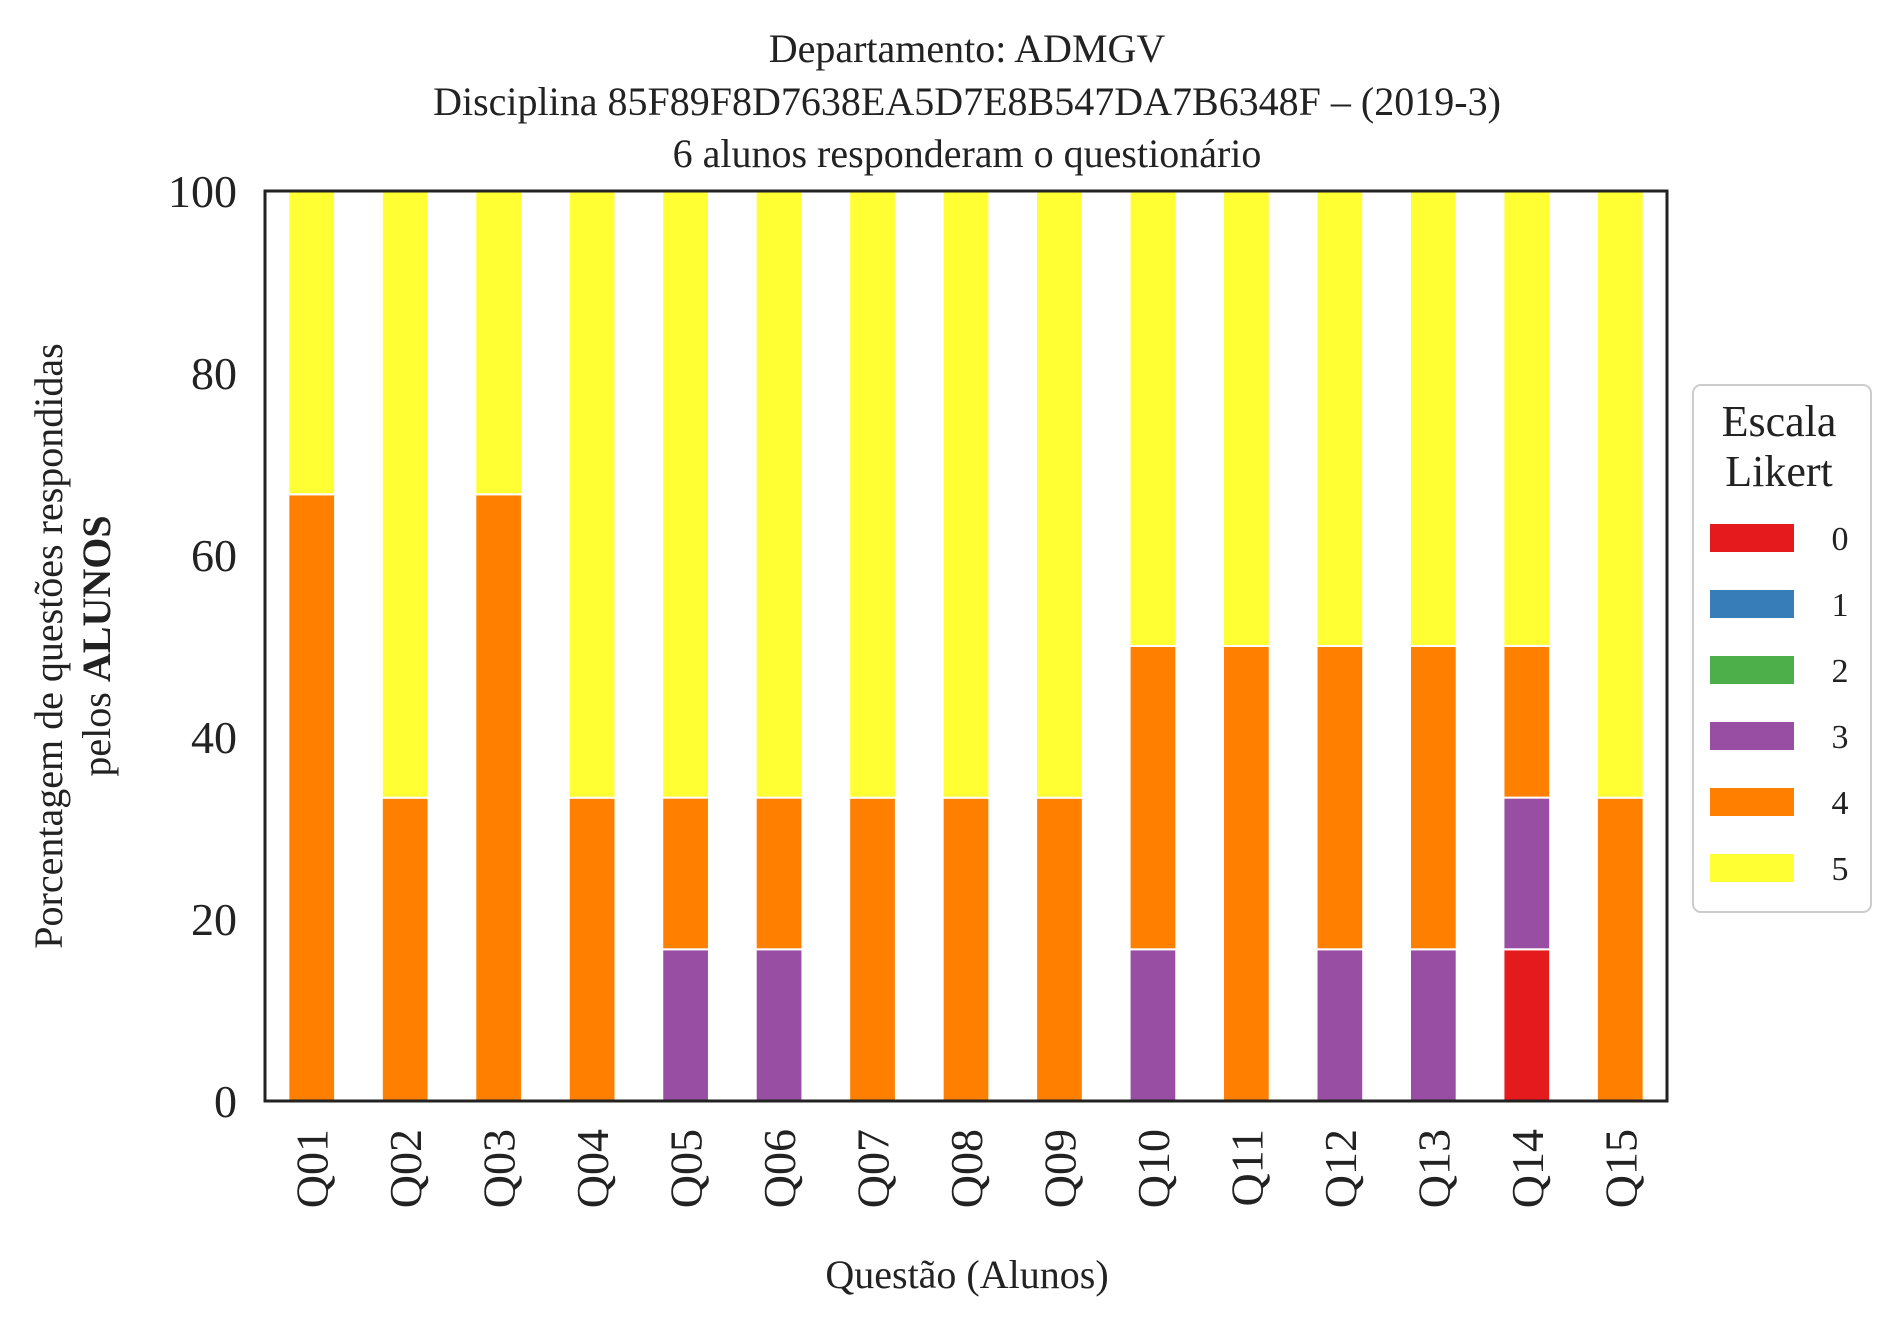 This screenshot has height=1323, width=1892. I want to click on y-tick-label-60: 60, so click(214, 555).